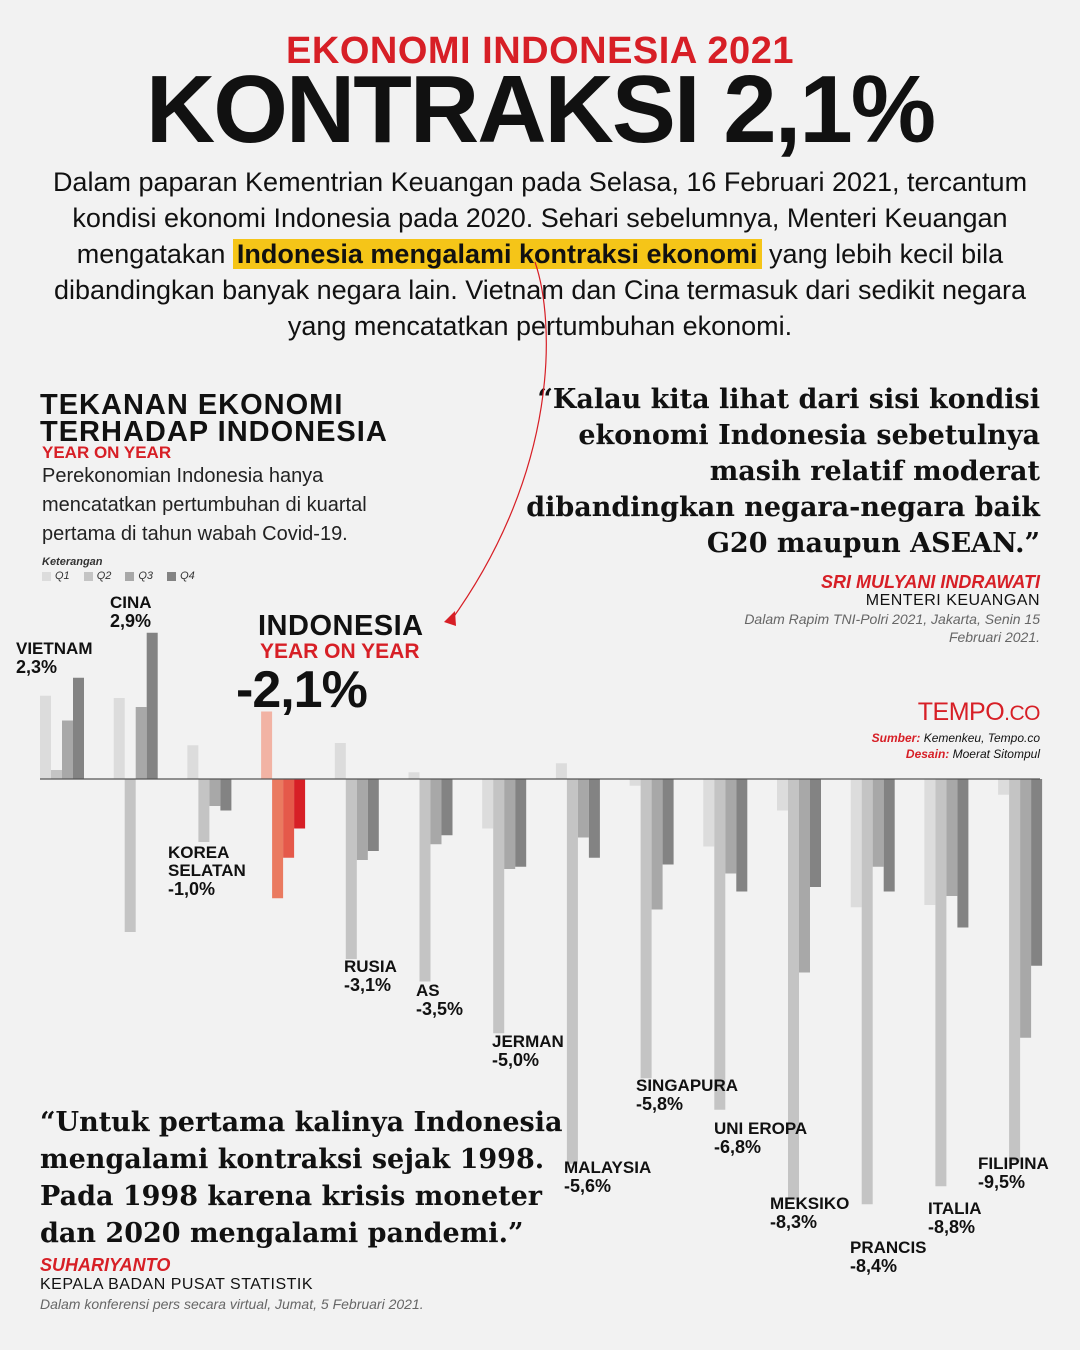 The width and height of the screenshot is (1080, 1350). I want to click on bar-malaysia-q4, so click(594, 818).